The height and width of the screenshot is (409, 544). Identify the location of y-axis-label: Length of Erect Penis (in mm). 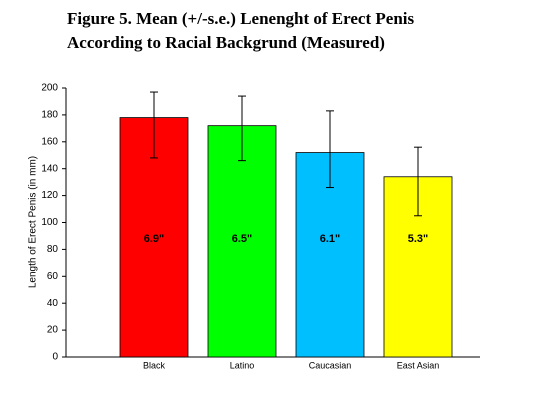
(33, 222).